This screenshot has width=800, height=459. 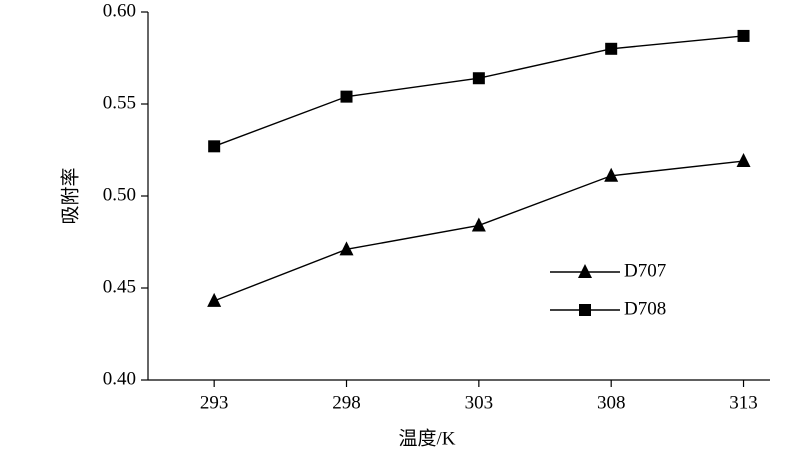 What do you see at coordinates (119, 378) in the screenshot?
I see `y-tick-label: 0.40` at bounding box center [119, 378].